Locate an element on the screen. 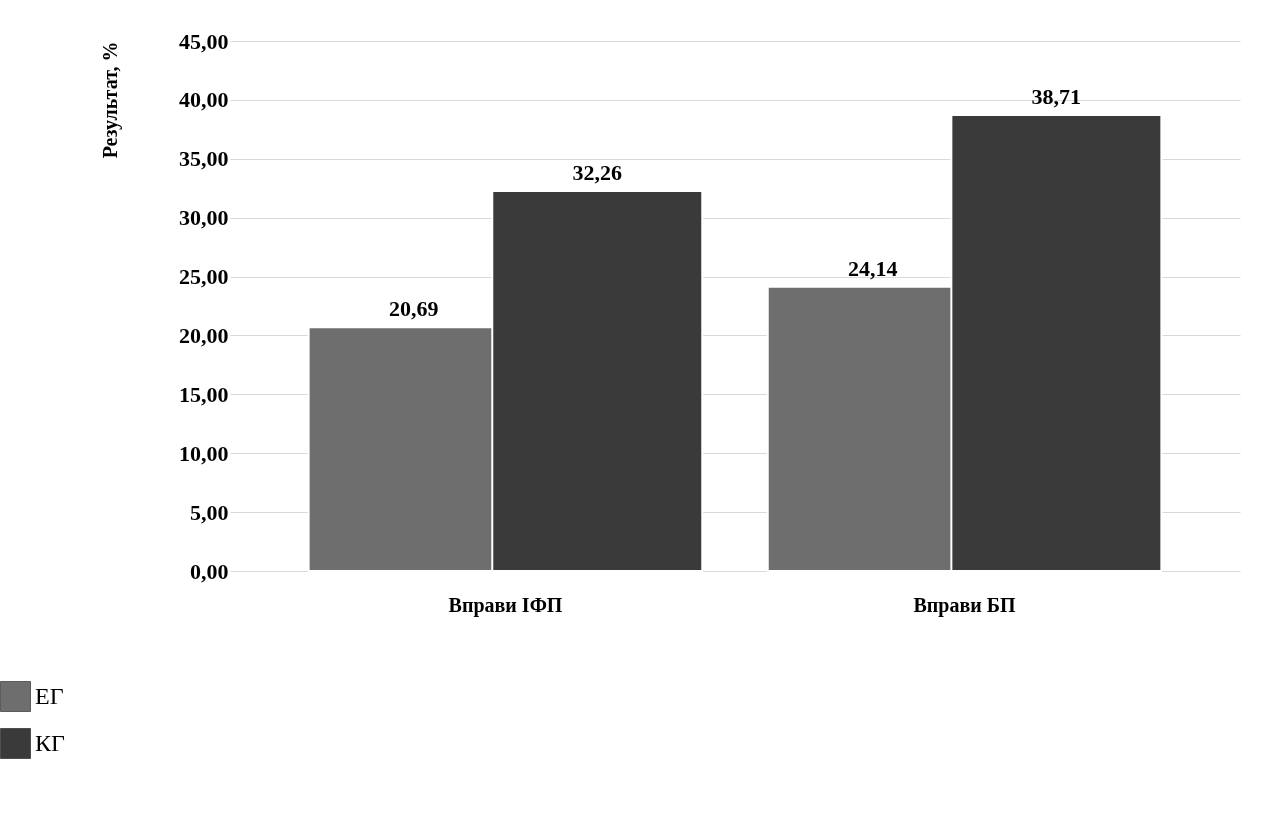 This screenshot has width=1288, height=837. y-tick-label: 5,00 is located at coordinates (209, 512).